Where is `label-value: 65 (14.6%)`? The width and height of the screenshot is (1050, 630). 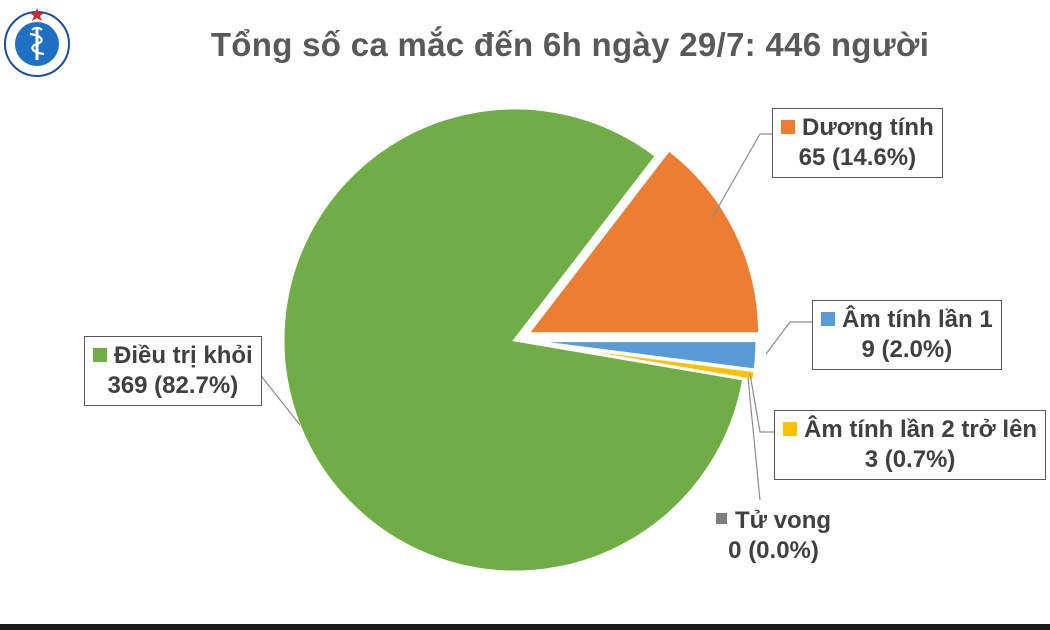 label-value: 65 (14.6%) is located at coordinates (857, 157).